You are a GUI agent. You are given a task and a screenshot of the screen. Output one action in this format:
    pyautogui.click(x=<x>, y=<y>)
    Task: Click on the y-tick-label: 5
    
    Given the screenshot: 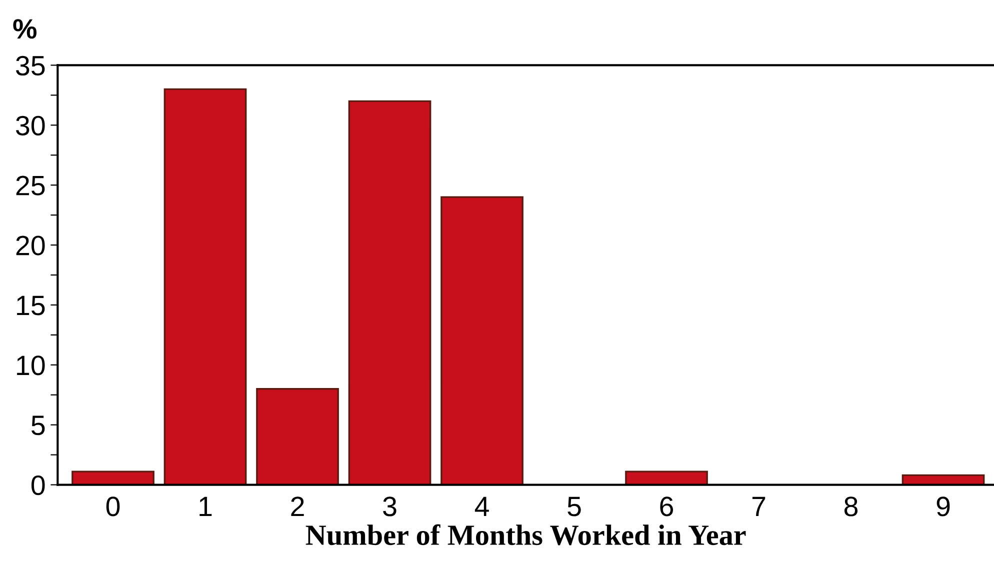 What is the action you would take?
    pyautogui.click(x=38, y=426)
    